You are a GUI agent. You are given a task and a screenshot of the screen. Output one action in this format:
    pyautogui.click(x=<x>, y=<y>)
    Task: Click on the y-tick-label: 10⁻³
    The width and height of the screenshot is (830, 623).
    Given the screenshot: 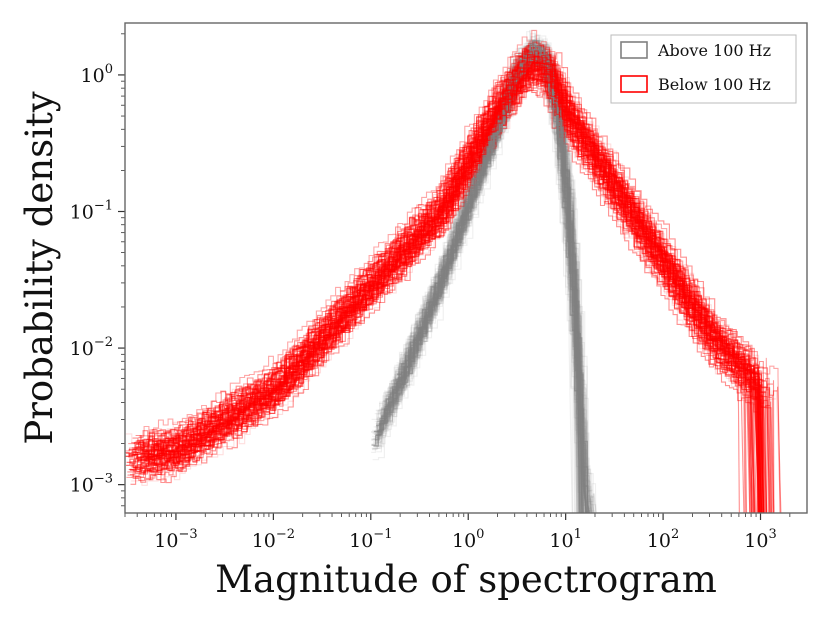 What is the action you would take?
    pyautogui.click(x=91, y=484)
    